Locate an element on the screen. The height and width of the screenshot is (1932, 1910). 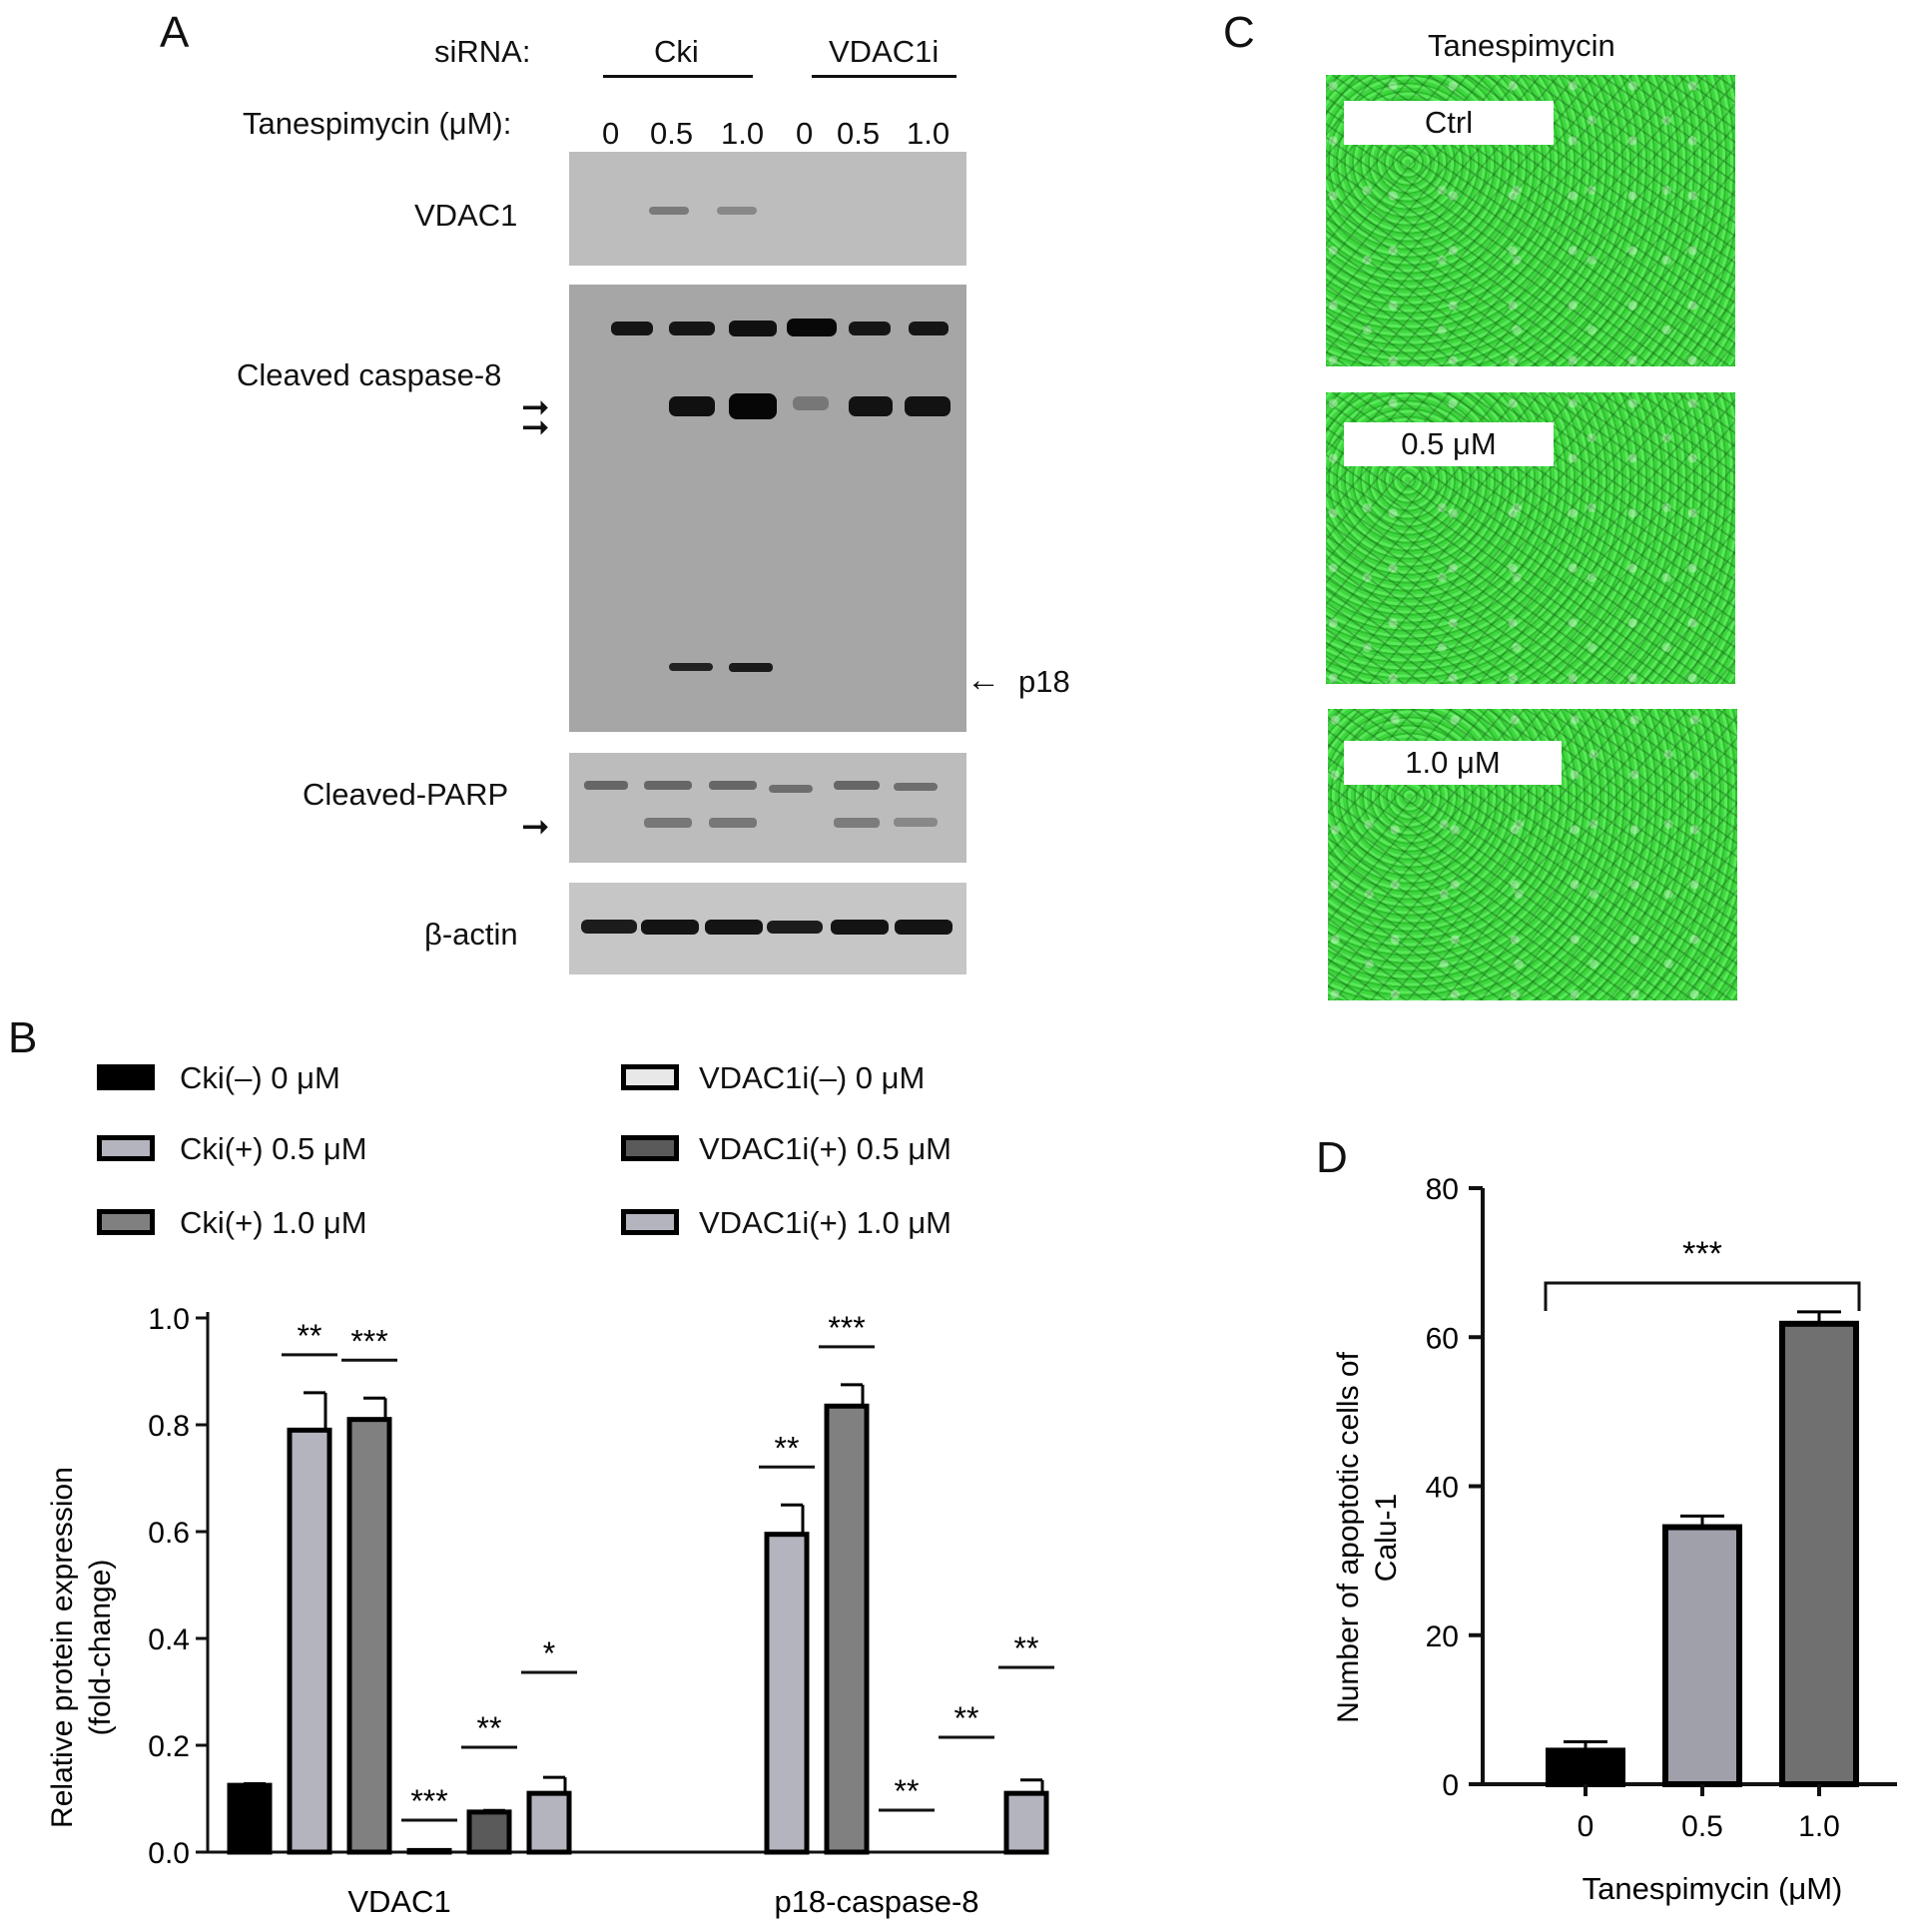
y-tick-label: 80 is located at coordinates (1442, 1190).